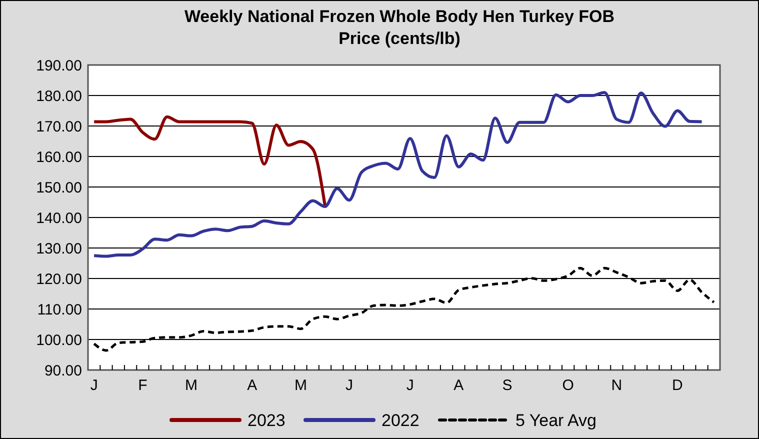  Describe the element at coordinates (59, 279) in the screenshot. I see `y-tick-label: 120.00` at that location.